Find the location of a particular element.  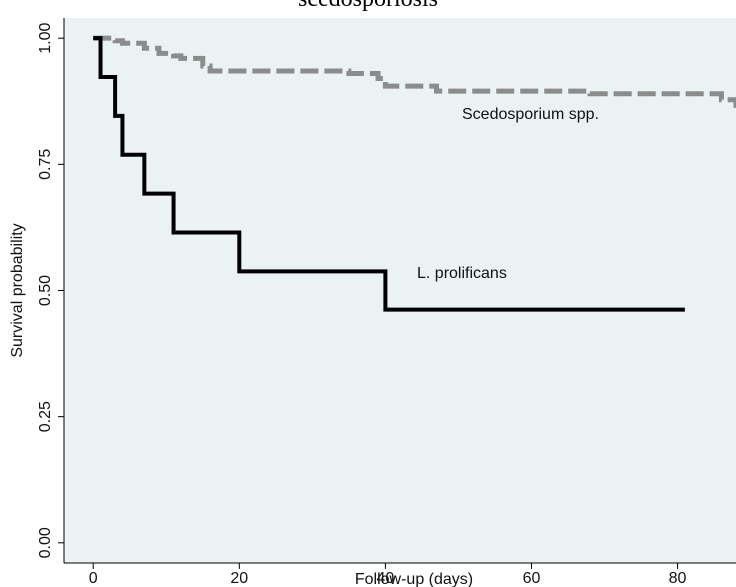

series-label-1: L. prolificans is located at coordinates (462, 273).